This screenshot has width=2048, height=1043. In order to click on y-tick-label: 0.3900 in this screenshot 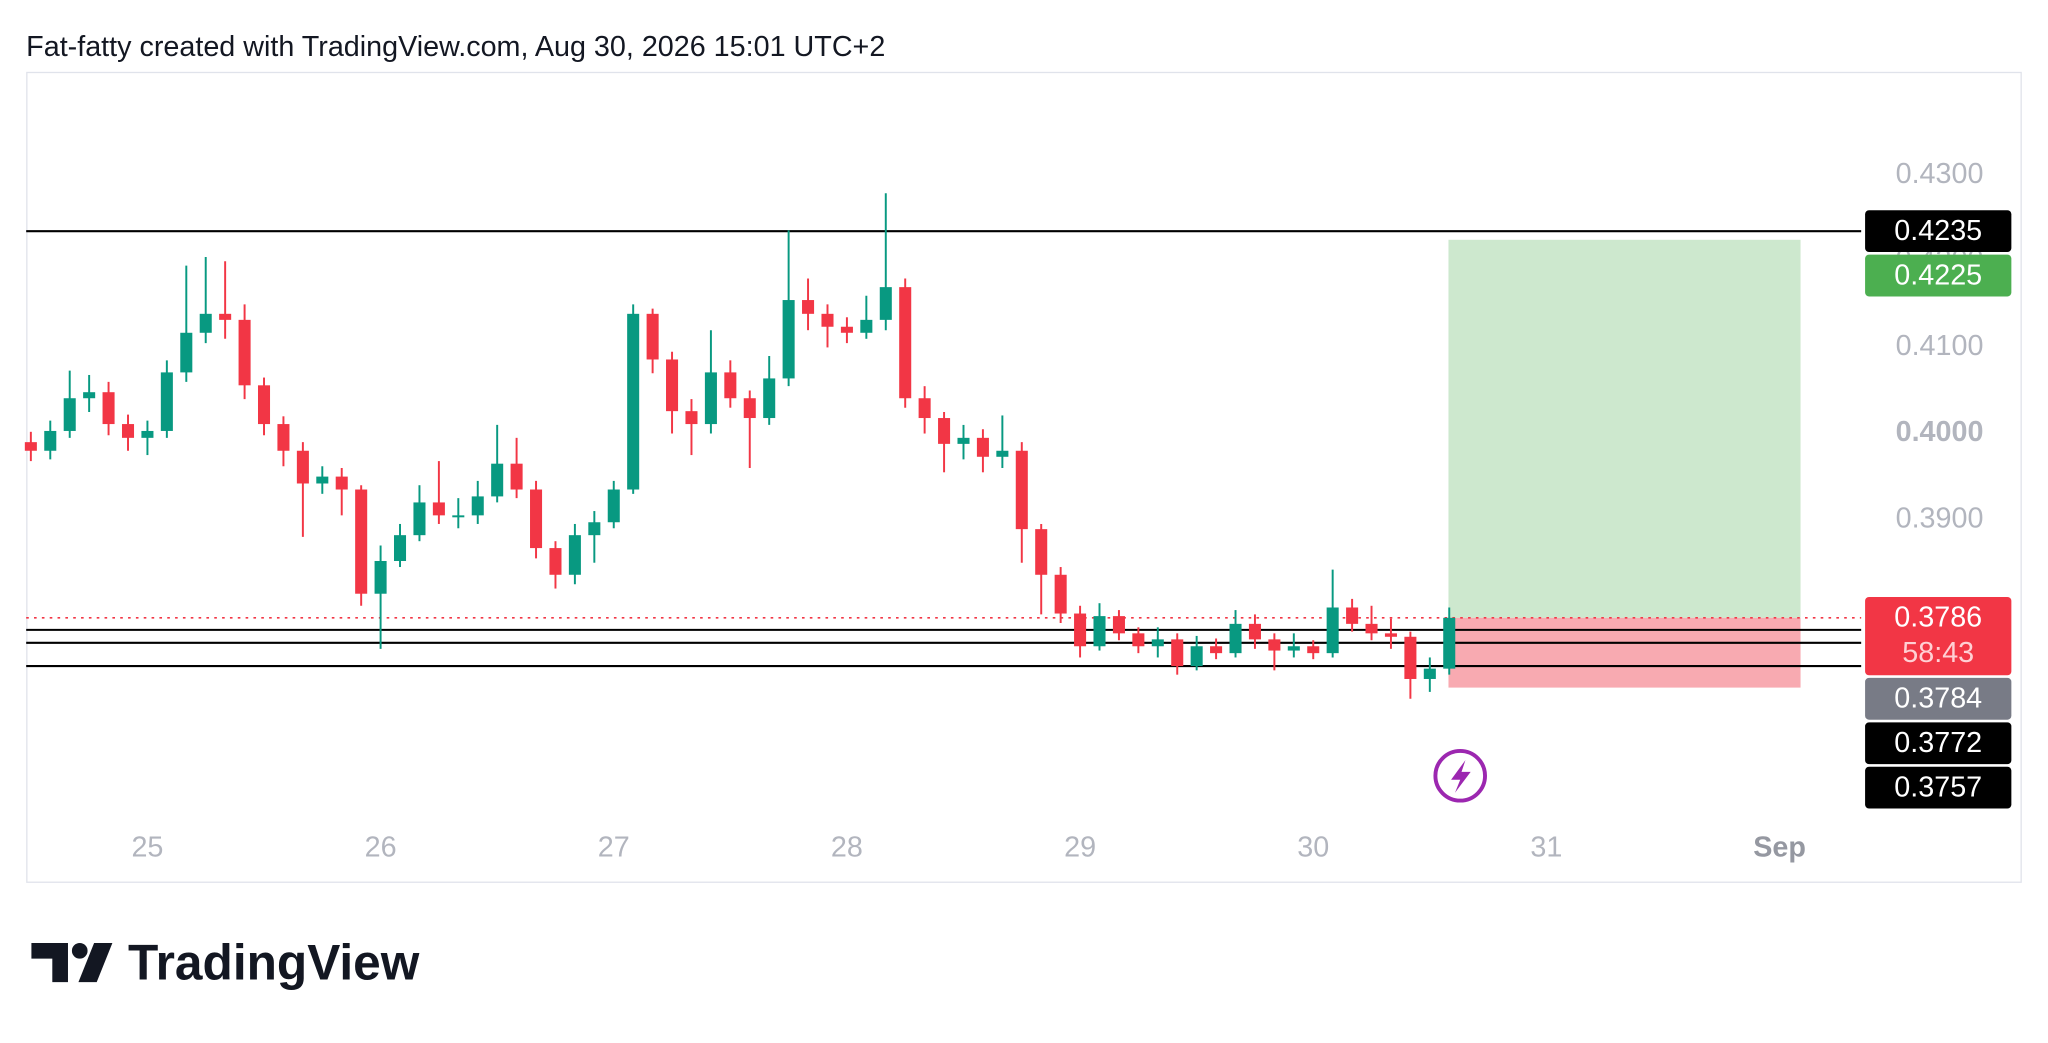, I will do `click(1940, 518)`.